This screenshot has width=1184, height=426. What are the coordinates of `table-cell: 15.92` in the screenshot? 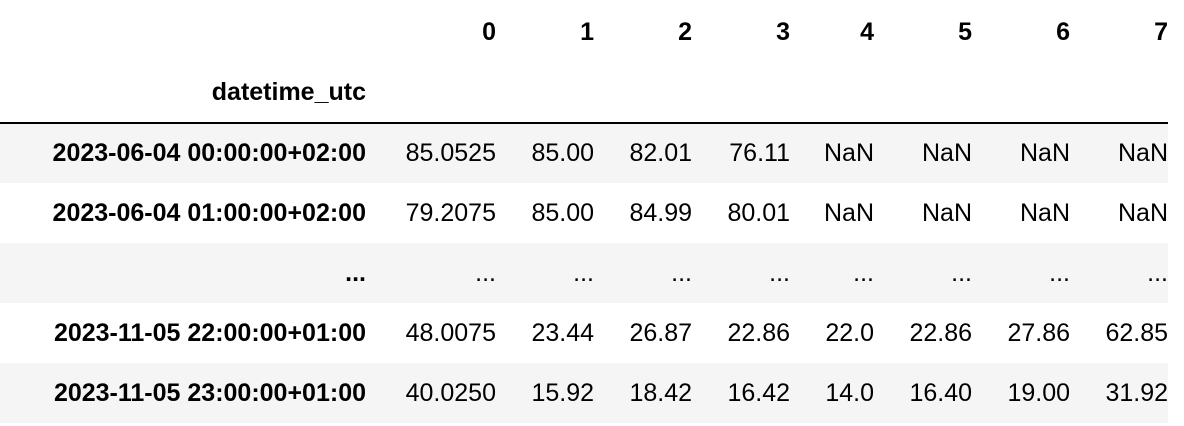 It's located at (562, 392).